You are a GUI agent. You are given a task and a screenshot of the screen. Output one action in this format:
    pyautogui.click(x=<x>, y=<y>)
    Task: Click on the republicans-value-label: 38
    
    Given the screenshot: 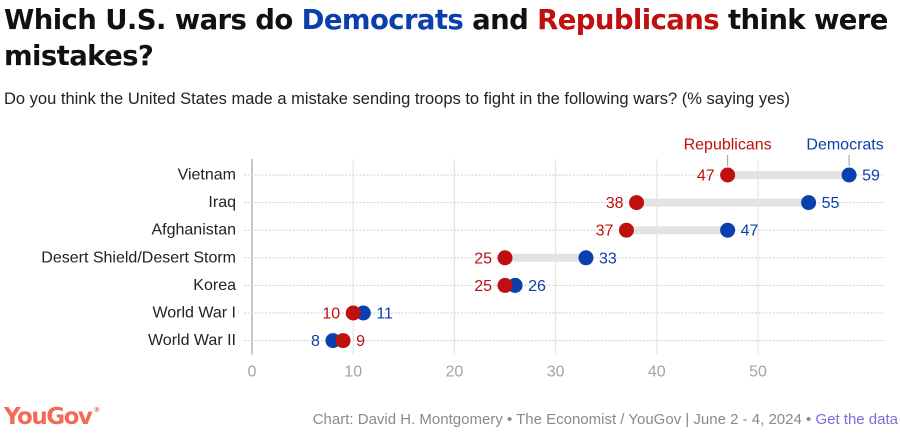 What is the action you would take?
    pyautogui.click(x=615, y=203)
    